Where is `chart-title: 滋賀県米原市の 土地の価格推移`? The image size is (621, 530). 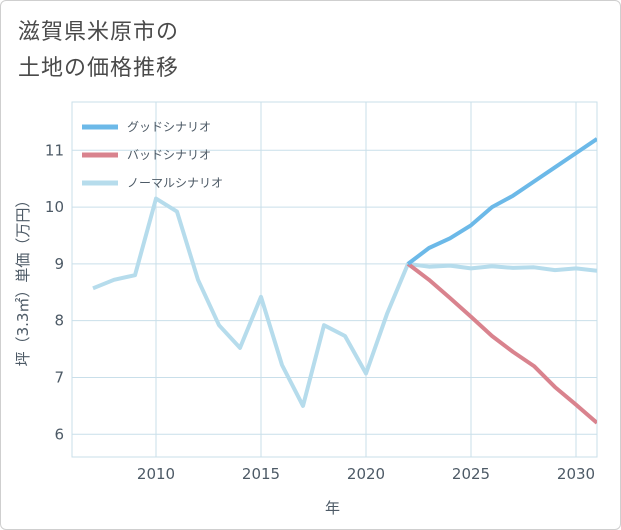 chart-title: 滋賀県米原市の 土地の価格推移 is located at coordinates (228, 51).